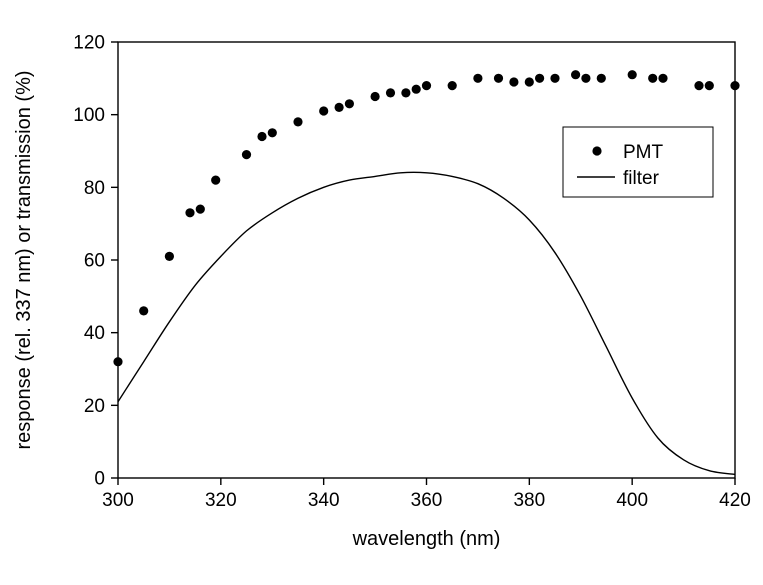 The image size is (763, 585). I want to click on x-tick-label: 360, so click(427, 500).